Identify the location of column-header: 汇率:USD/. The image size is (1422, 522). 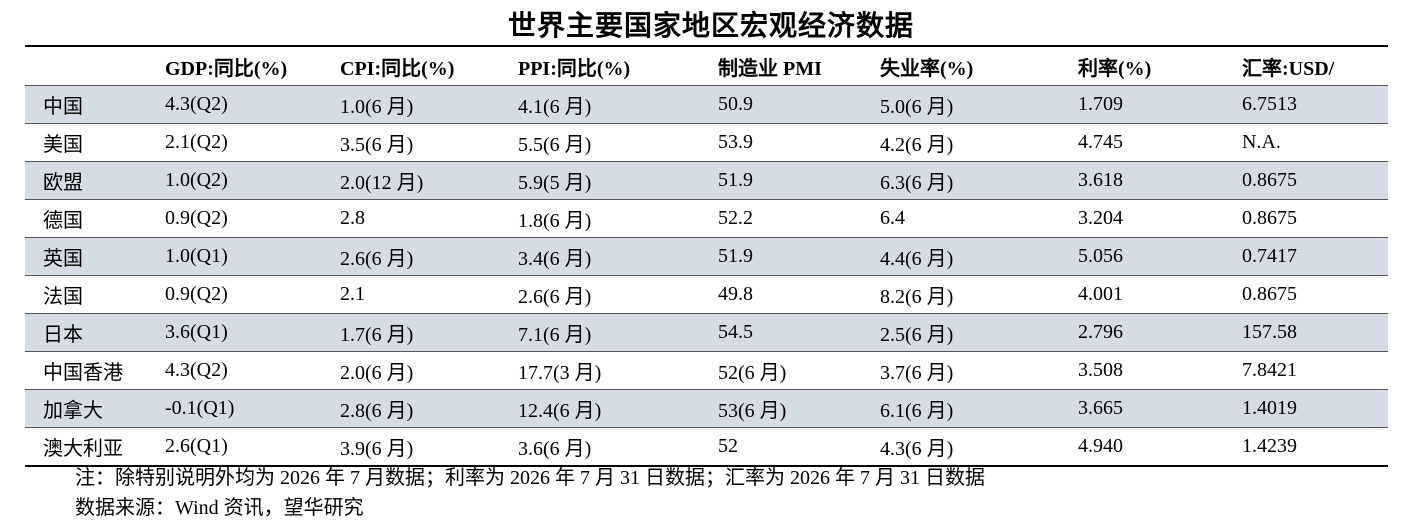
(1288, 68).